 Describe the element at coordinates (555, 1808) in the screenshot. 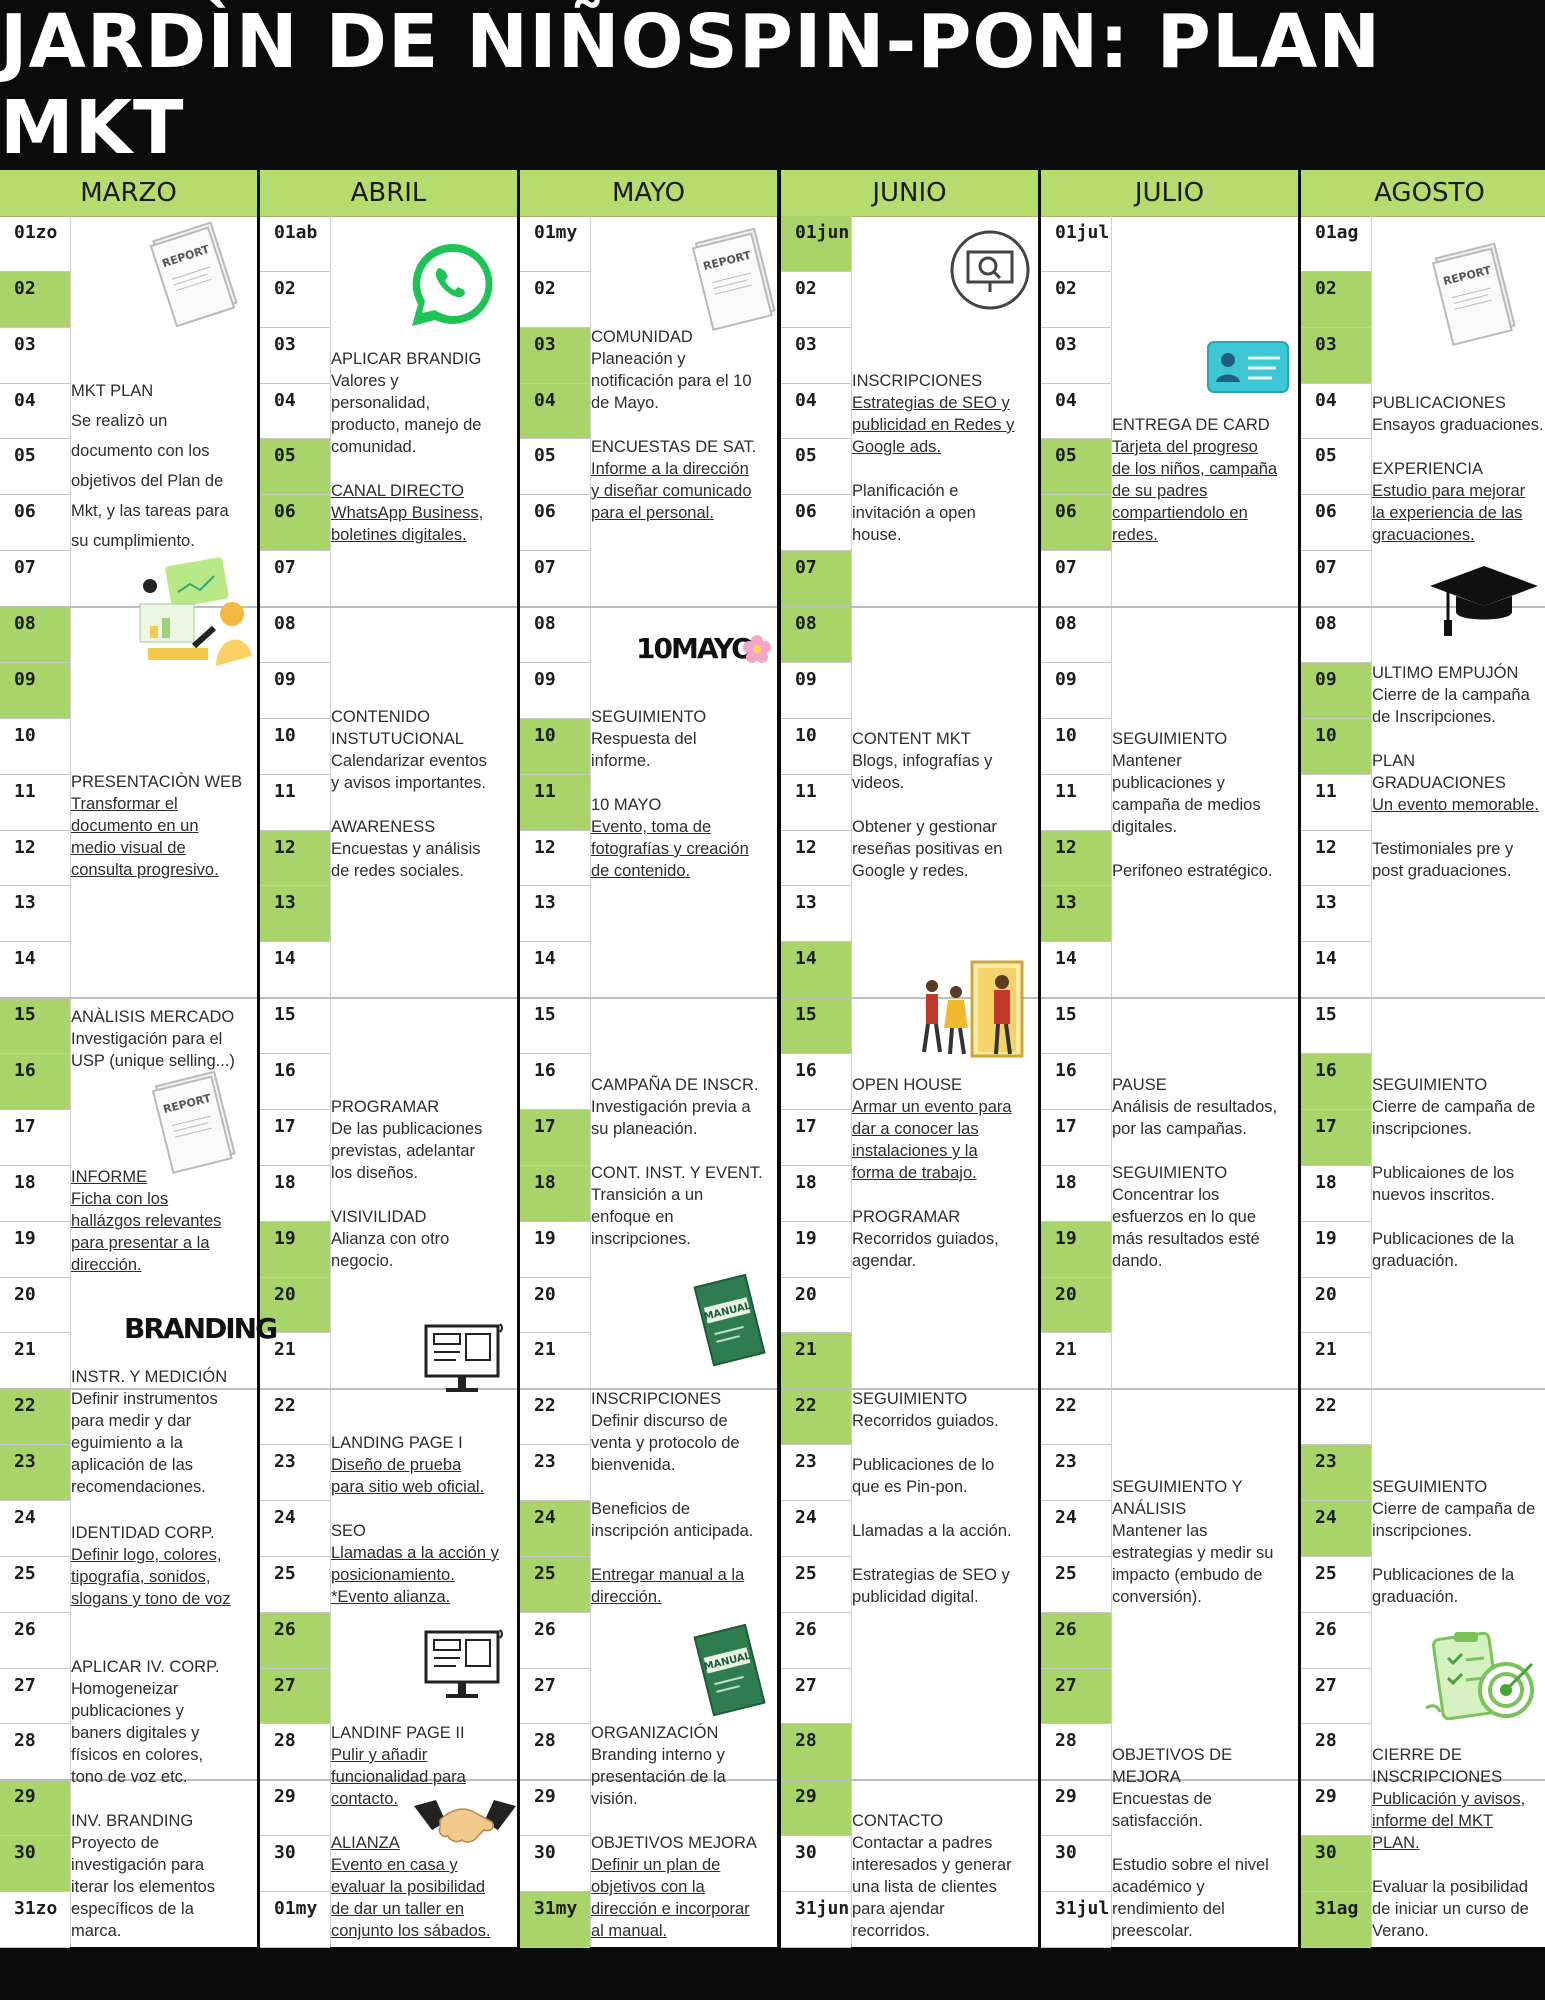

I see `day-number: 29` at that location.